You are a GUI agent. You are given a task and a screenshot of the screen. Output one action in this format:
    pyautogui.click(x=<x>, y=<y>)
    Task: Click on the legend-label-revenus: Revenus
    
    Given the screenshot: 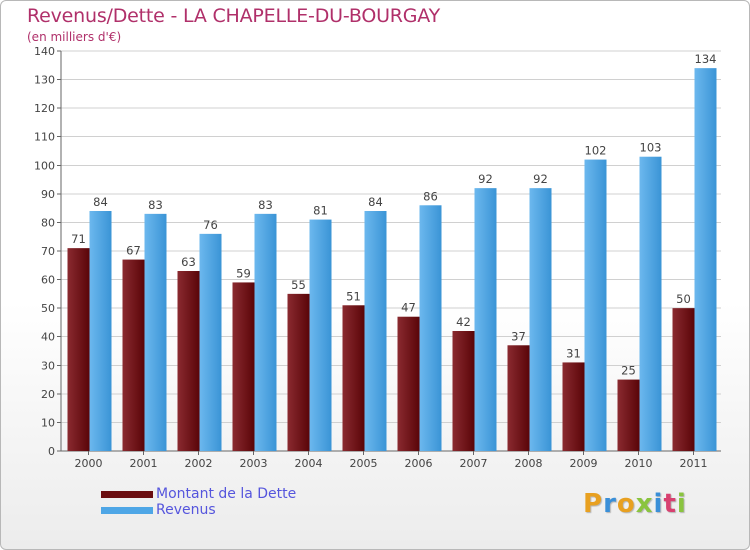 What is the action you would take?
    pyautogui.click(x=186, y=510)
    